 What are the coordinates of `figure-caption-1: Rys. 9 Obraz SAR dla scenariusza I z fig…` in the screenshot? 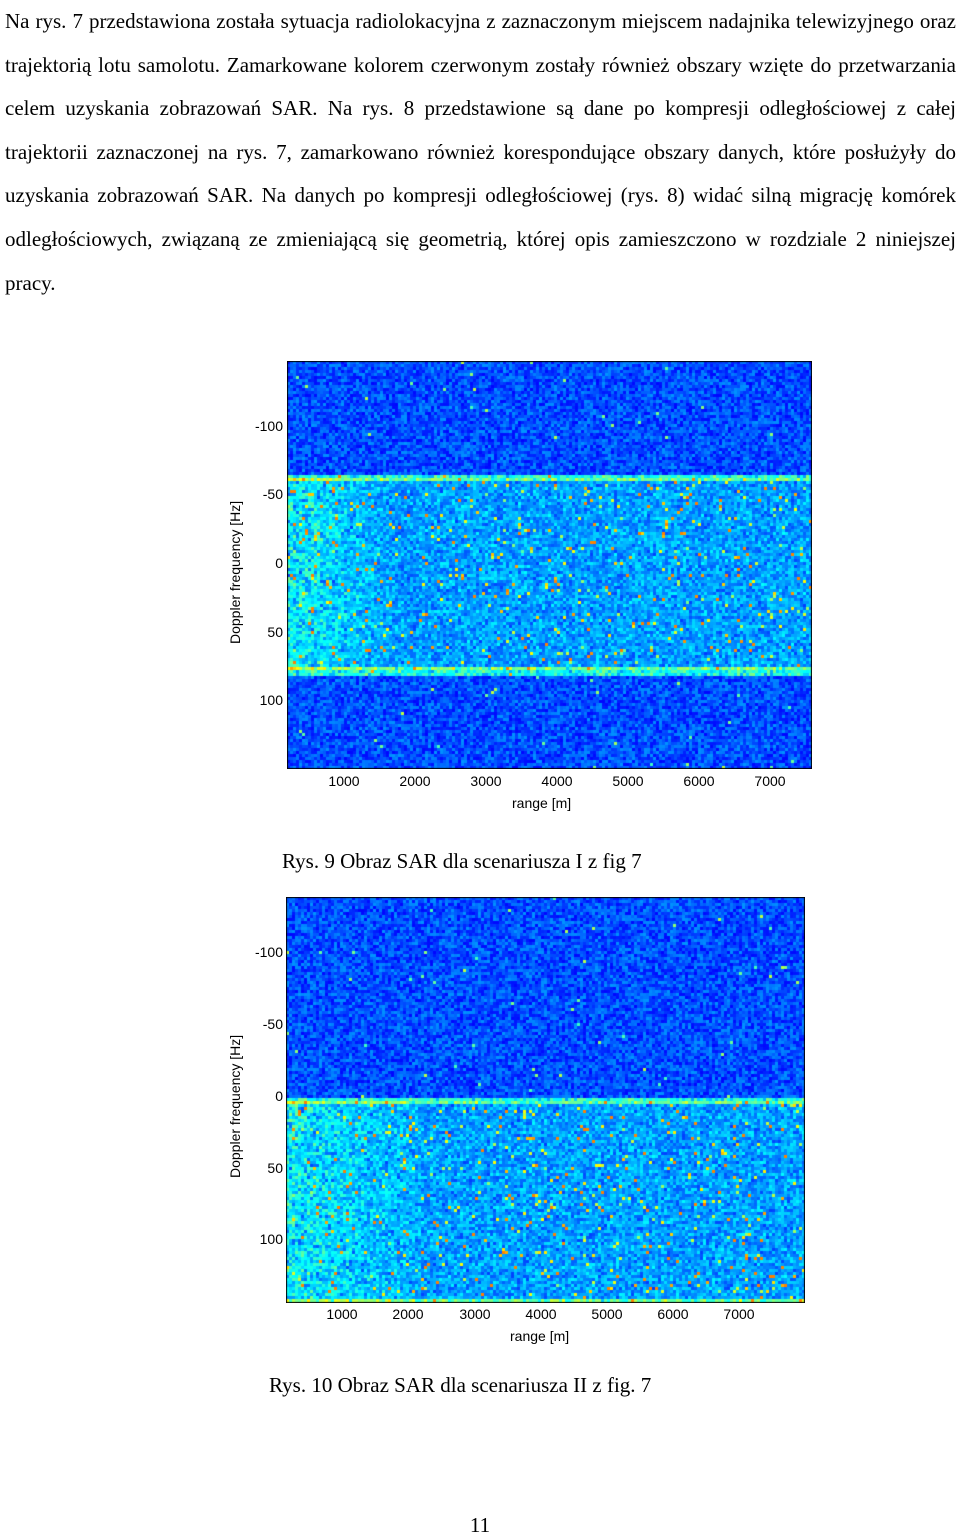 It's located at (462, 861).